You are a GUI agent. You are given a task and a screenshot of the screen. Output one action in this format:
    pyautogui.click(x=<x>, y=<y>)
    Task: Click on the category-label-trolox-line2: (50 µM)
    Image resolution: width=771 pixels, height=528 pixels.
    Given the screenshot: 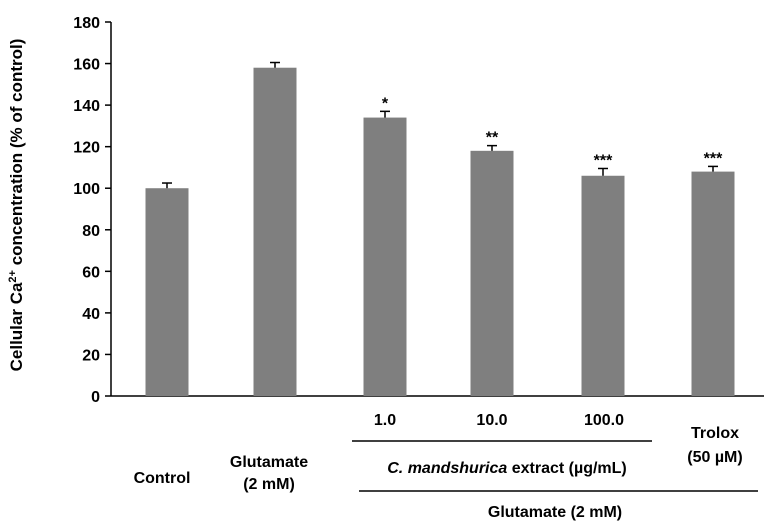 What is the action you would take?
    pyautogui.click(x=714, y=457)
    